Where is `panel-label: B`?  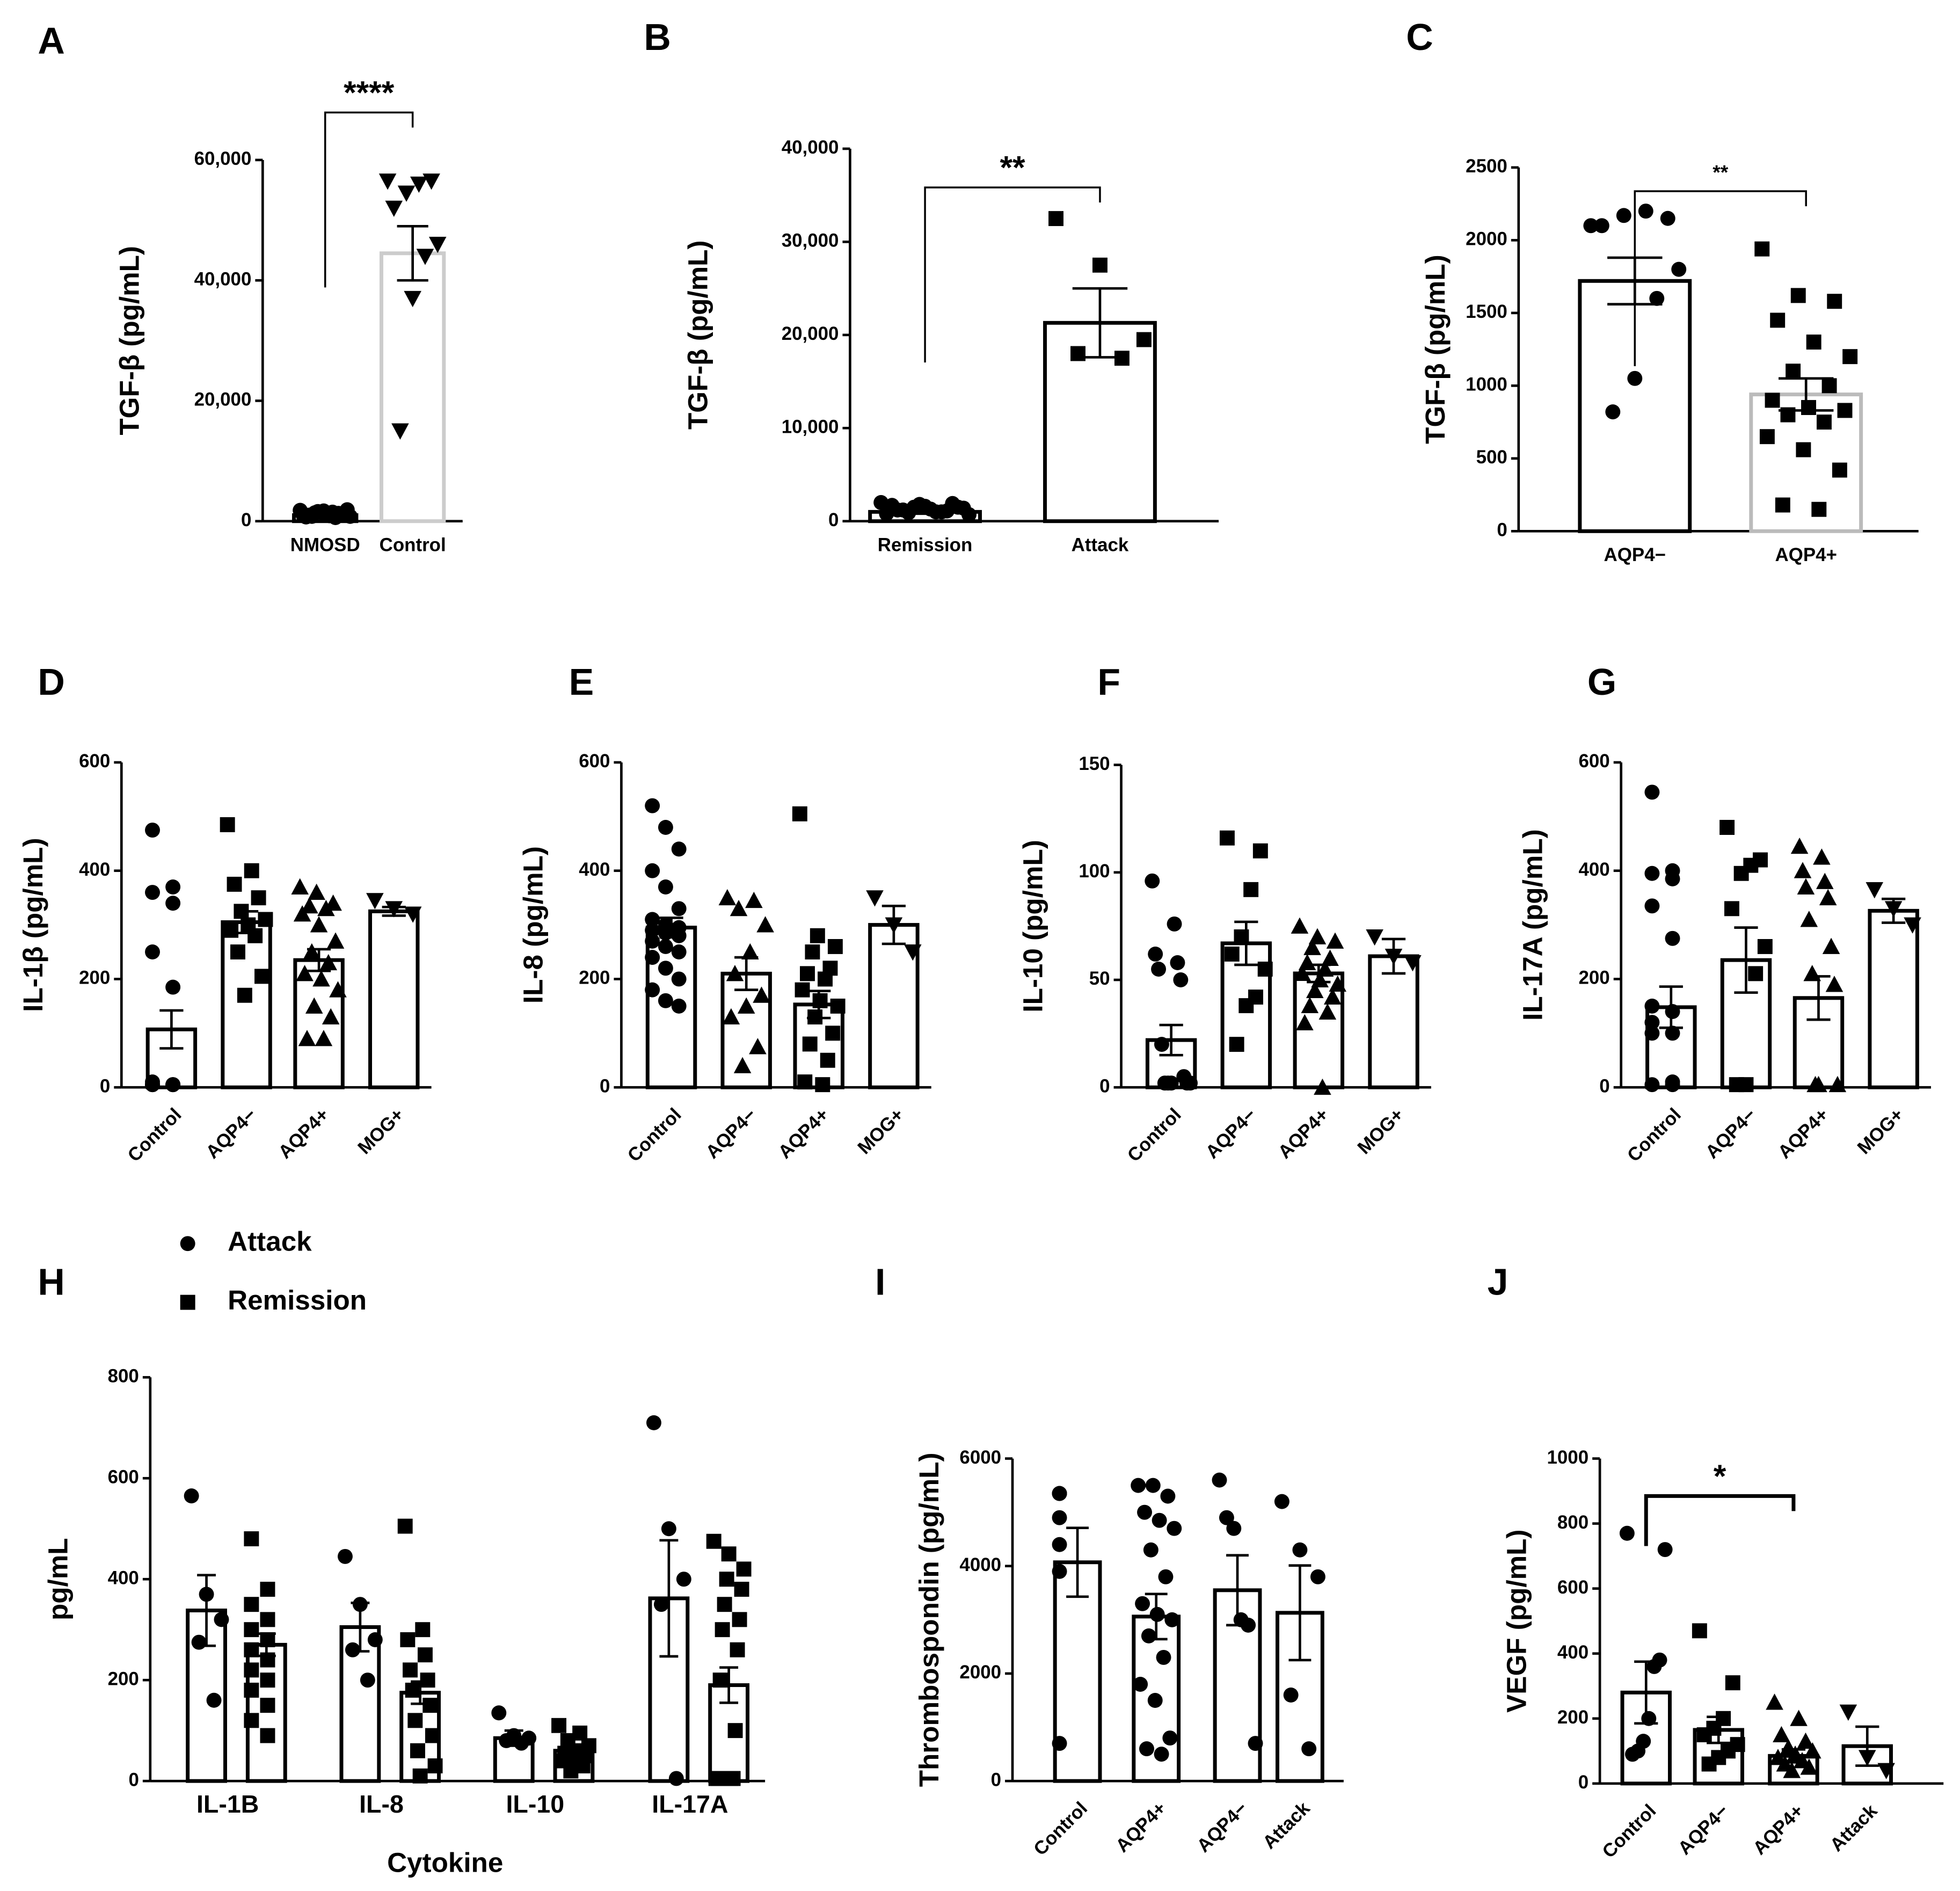
panel-label: B is located at coordinates (658, 37).